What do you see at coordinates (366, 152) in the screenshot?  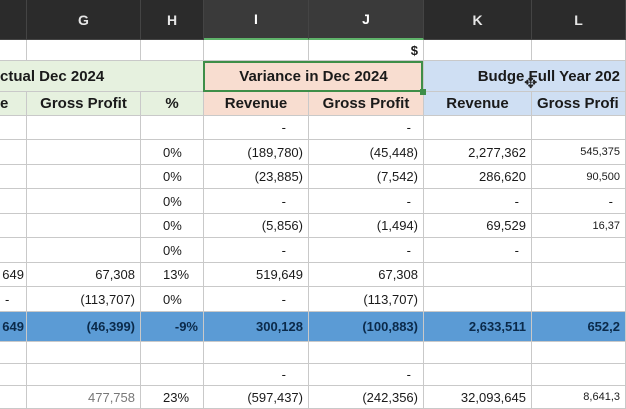 I see `table-cell: (45,448)` at bounding box center [366, 152].